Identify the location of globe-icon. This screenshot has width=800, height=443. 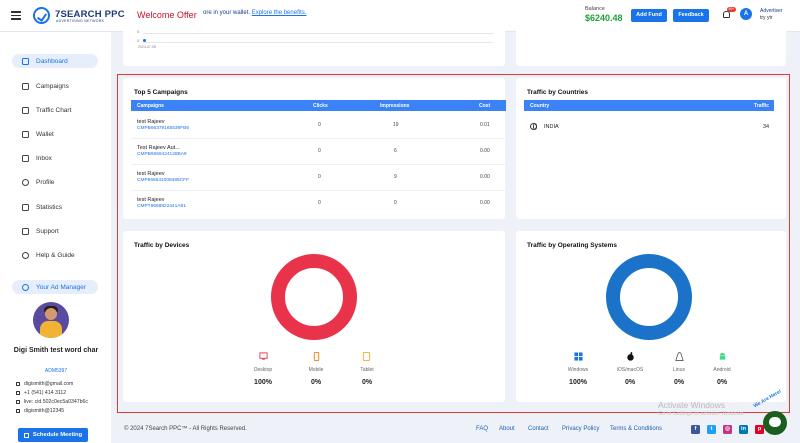
(533, 126).